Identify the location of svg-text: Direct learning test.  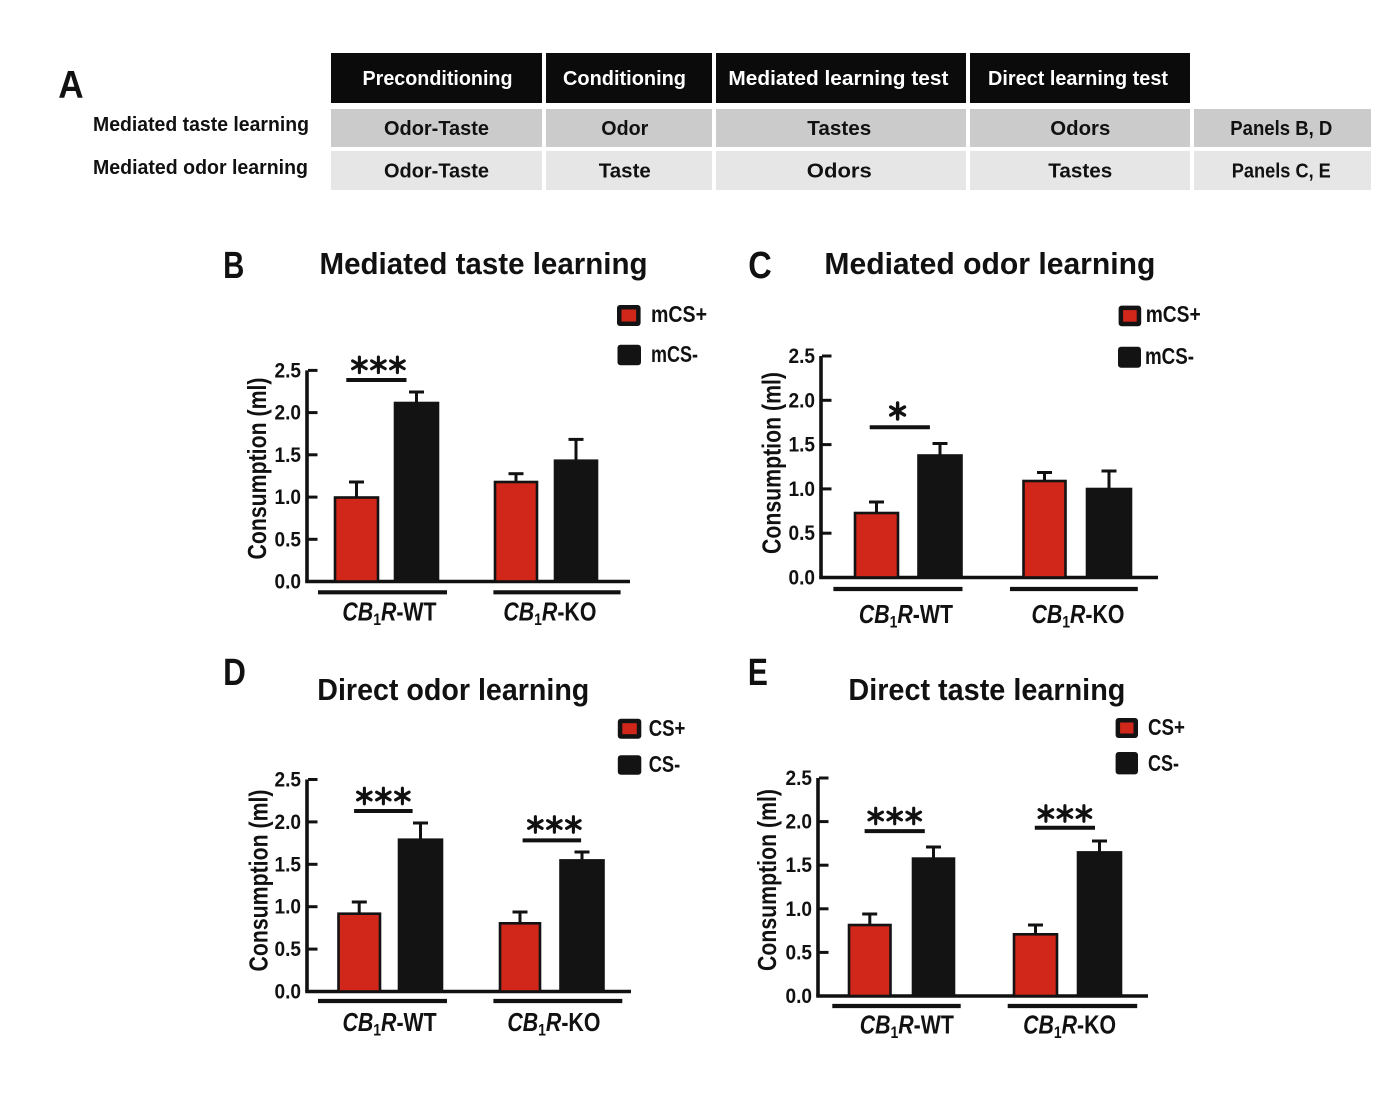
(1078, 79).